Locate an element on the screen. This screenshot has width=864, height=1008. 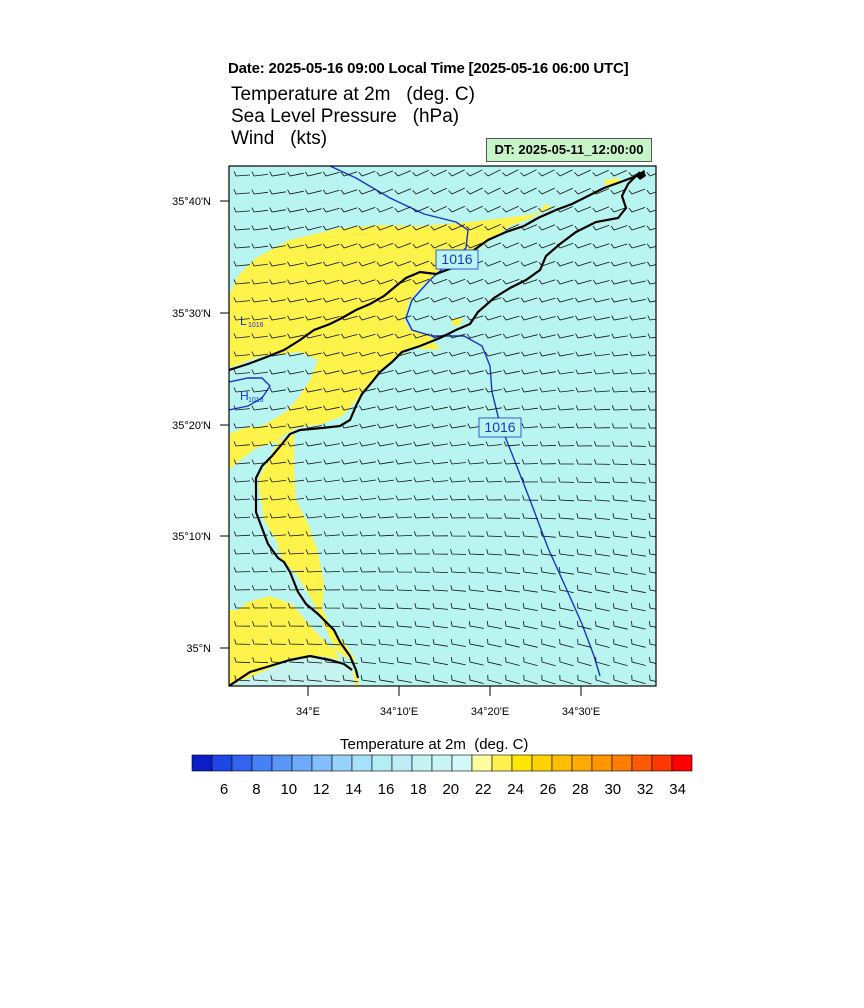
land-south is located at coordinates (292, 671).